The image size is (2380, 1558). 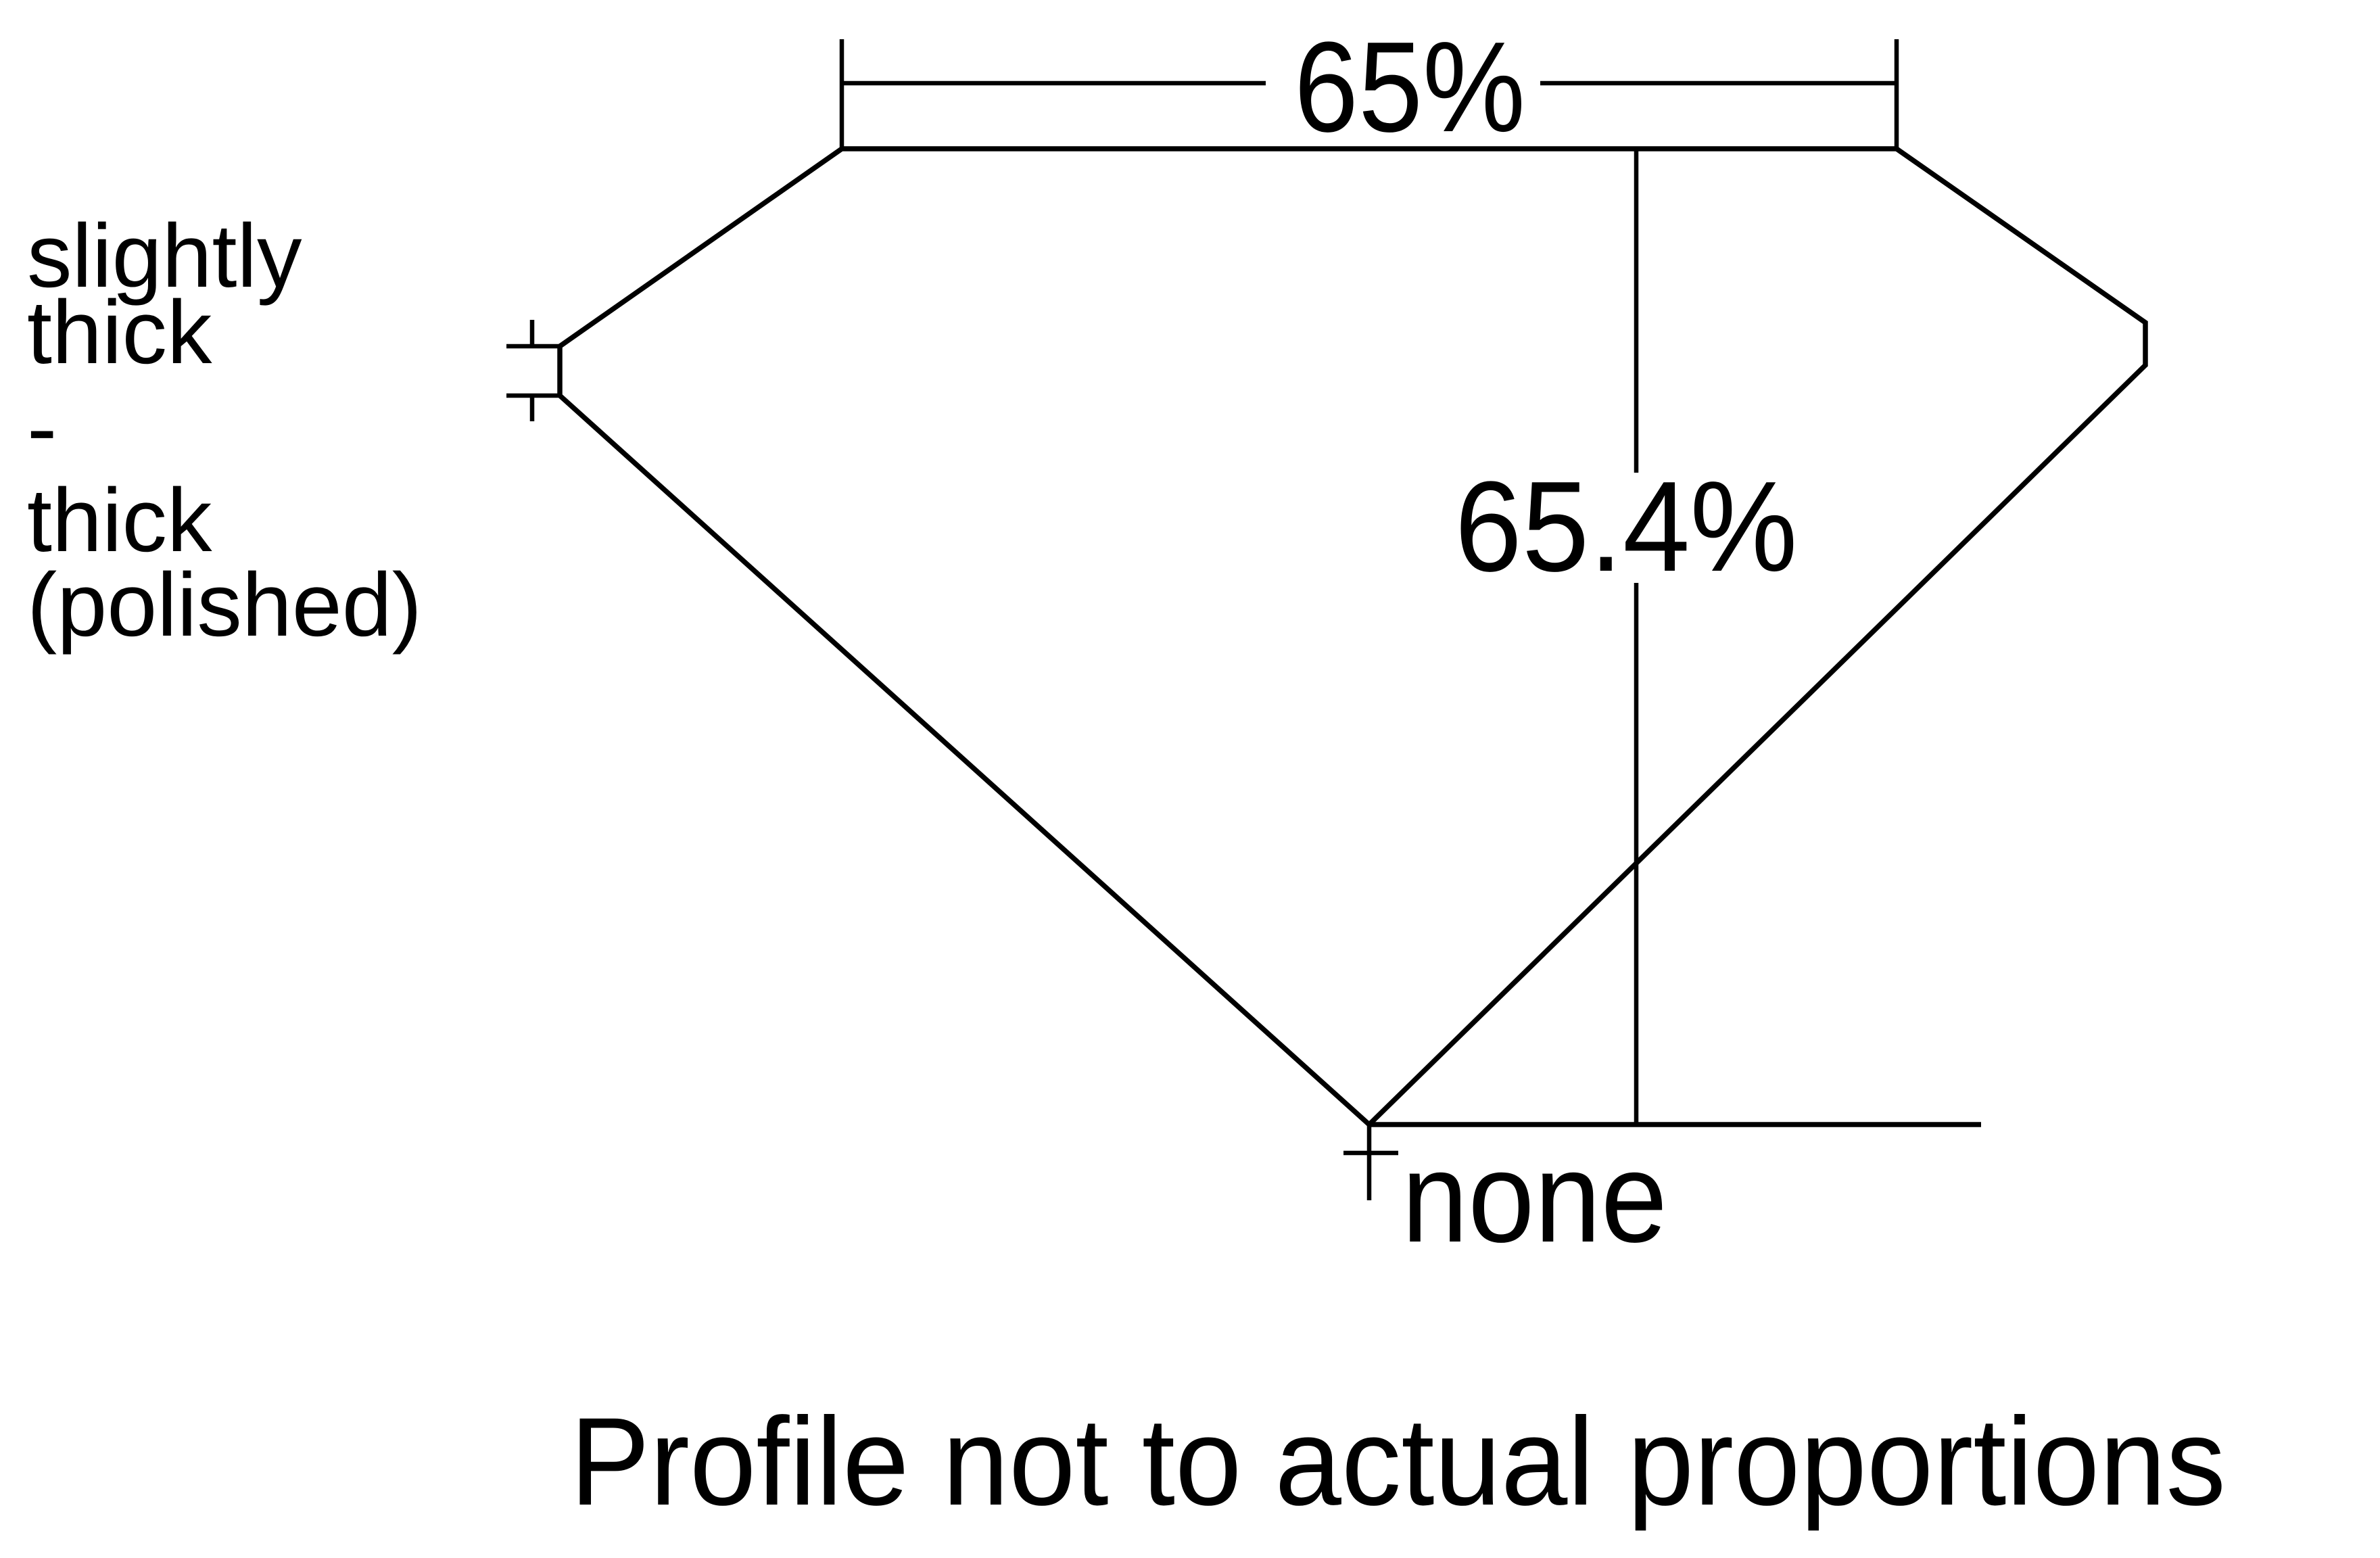 What do you see at coordinates (1626, 526) in the screenshot?
I see `depth-label: 65.4%` at bounding box center [1626, 526].